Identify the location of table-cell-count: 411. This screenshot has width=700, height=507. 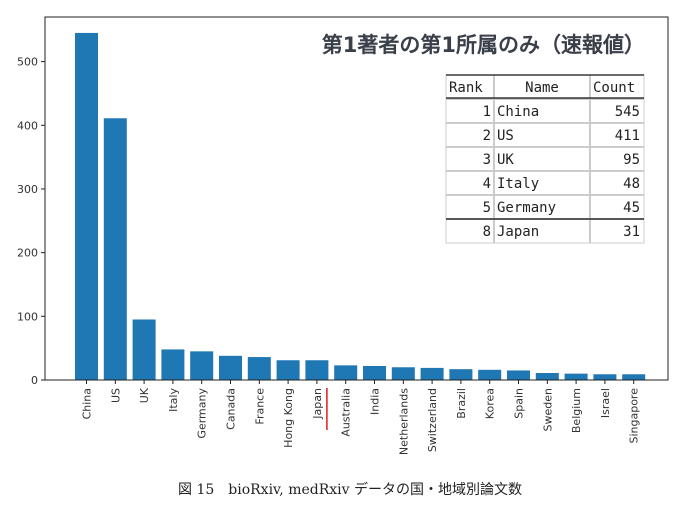
(627, 136).